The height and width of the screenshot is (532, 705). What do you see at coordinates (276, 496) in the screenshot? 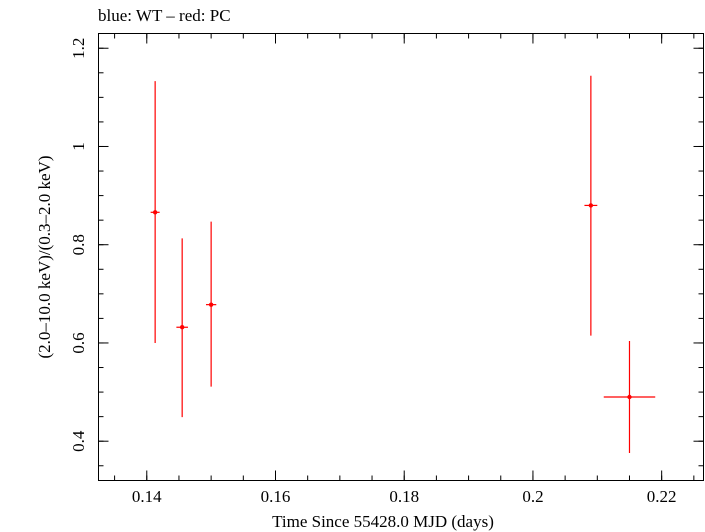
I see `x-tick-label: 0.16` at bounding box center [276, 496].